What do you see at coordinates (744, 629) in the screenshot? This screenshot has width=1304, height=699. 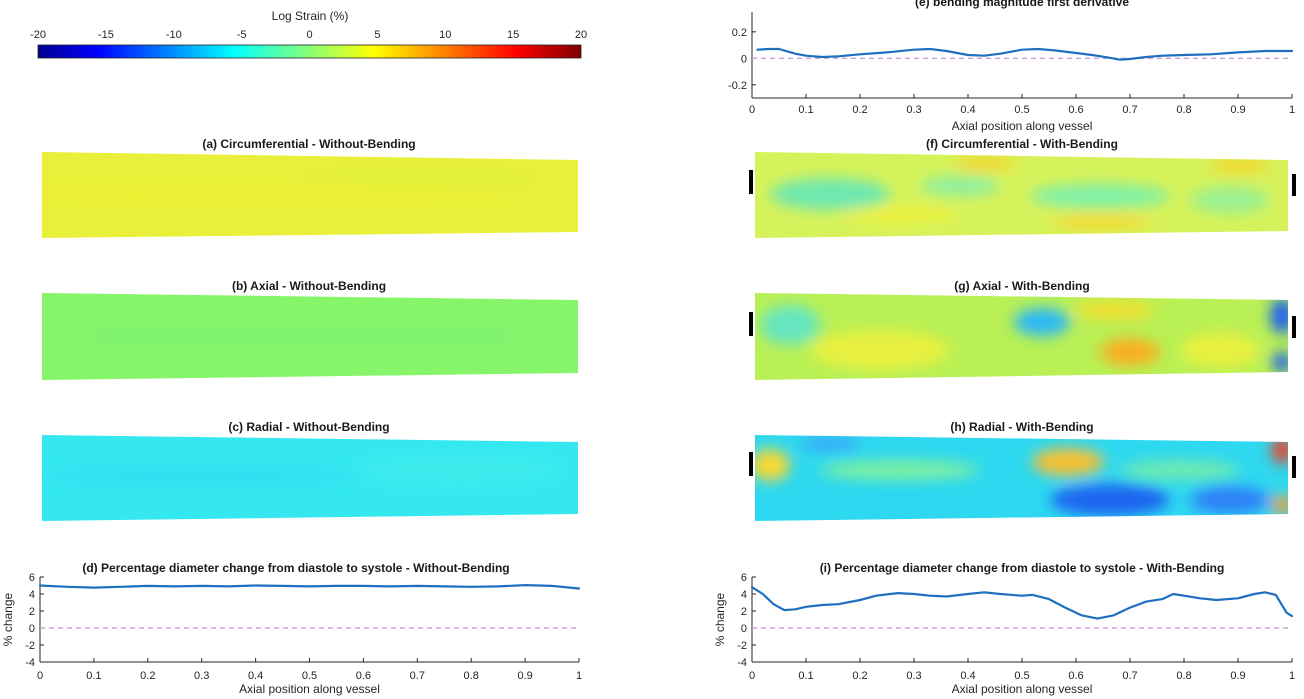 I see `chart-i-y-tick-label: 0` at bounding box center [744, 629].